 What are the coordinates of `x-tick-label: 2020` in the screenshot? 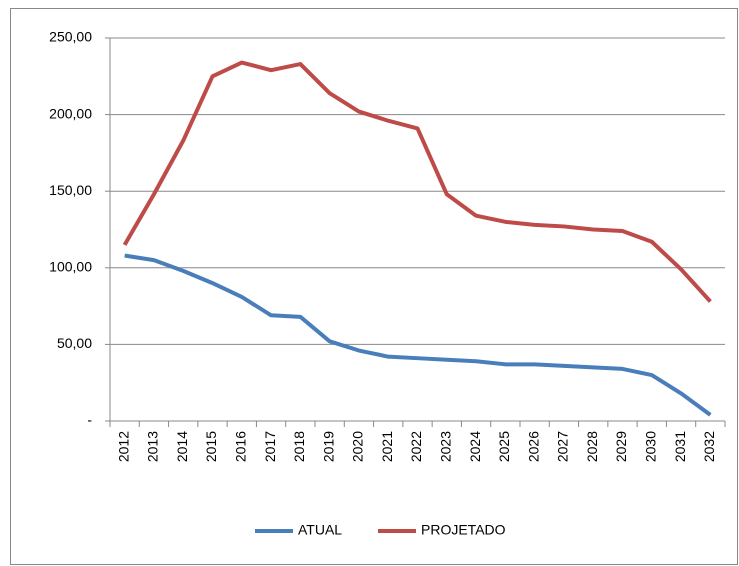 It's located at (358, 446).